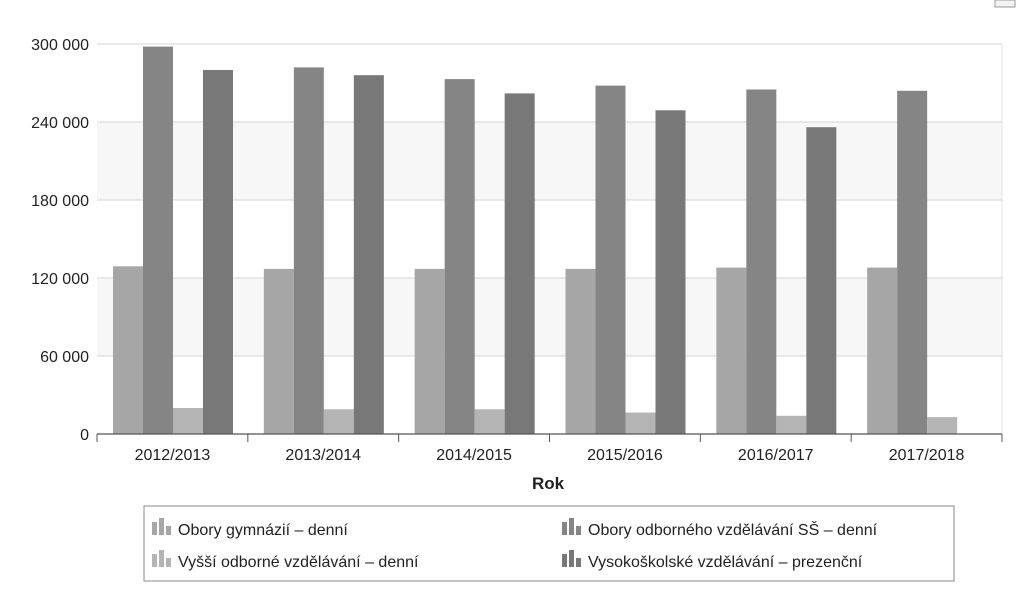  I want to click on menu-icon, so click(1005, 4).